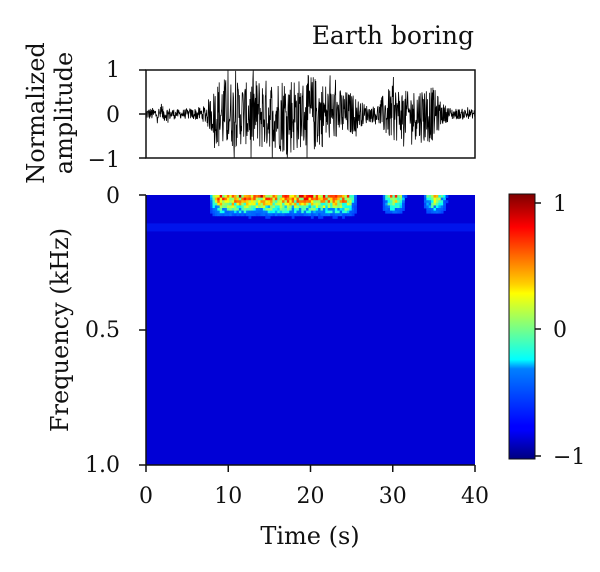 The width and height of the screenshot is (600, 572). Describe the element at coordinates (393, 35) in the screenshot. I see `chart-title: Earth boring` at that location.